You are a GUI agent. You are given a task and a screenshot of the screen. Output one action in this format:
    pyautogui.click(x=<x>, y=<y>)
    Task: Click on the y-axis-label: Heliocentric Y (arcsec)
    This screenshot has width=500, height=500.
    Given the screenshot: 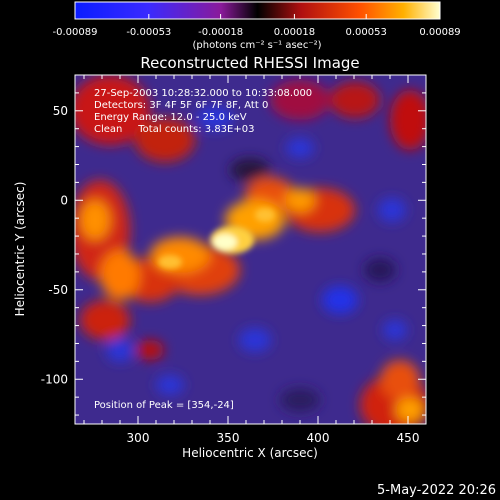 What is the action you would take?
    pyautogui.click(x=20, y=249)
    